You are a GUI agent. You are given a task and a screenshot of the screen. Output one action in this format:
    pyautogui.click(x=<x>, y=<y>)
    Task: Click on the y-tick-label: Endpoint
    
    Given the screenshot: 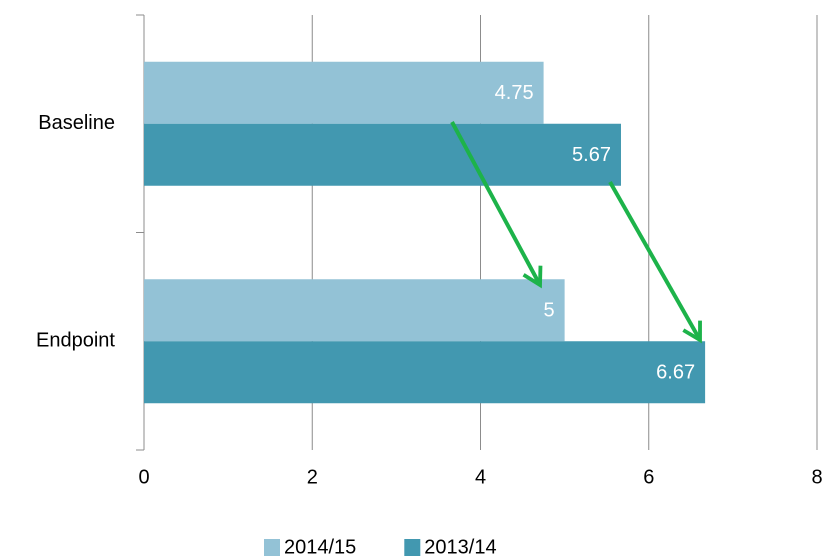 What is the action you would take?
    pyautogui.click(x=75, y=341)
    